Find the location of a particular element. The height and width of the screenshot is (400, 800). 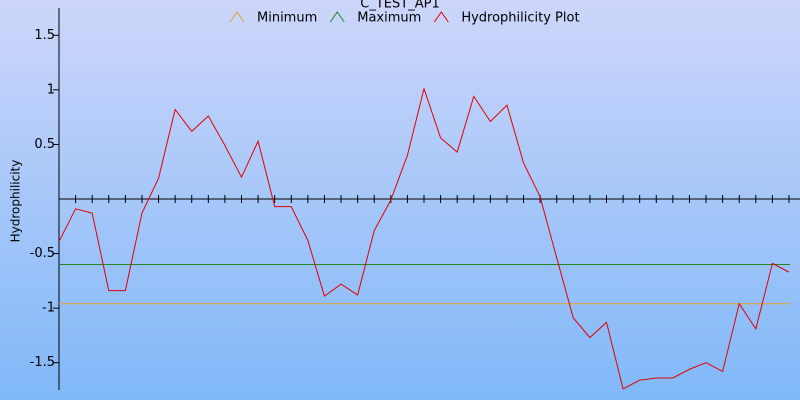

legend-label: Minimum is located at coordinates (287, 18).